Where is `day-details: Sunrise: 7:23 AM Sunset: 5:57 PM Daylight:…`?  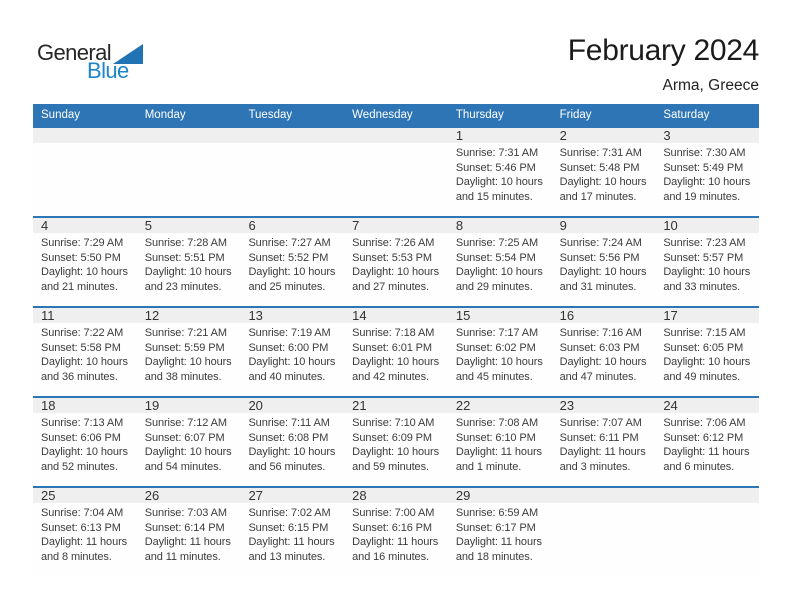 day-details: Sunrise: 7:23 AM Sunset: 5:57 PM Daylight:… is located at coordinates (710, 265).